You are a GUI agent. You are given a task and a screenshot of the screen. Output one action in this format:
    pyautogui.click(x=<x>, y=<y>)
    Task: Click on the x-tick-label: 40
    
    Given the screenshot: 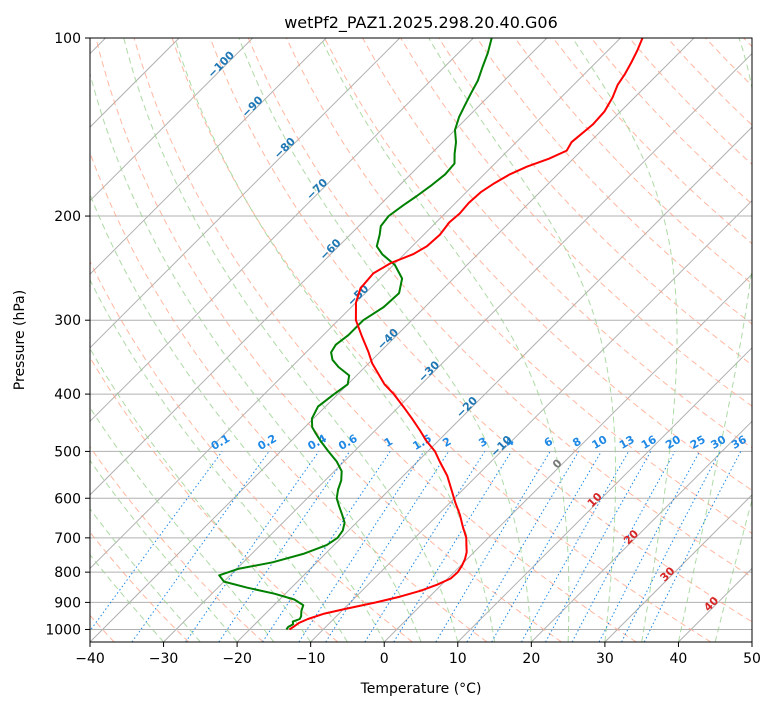 What is the action you would take?
    pyautogui.click(x=679, y=659)
    